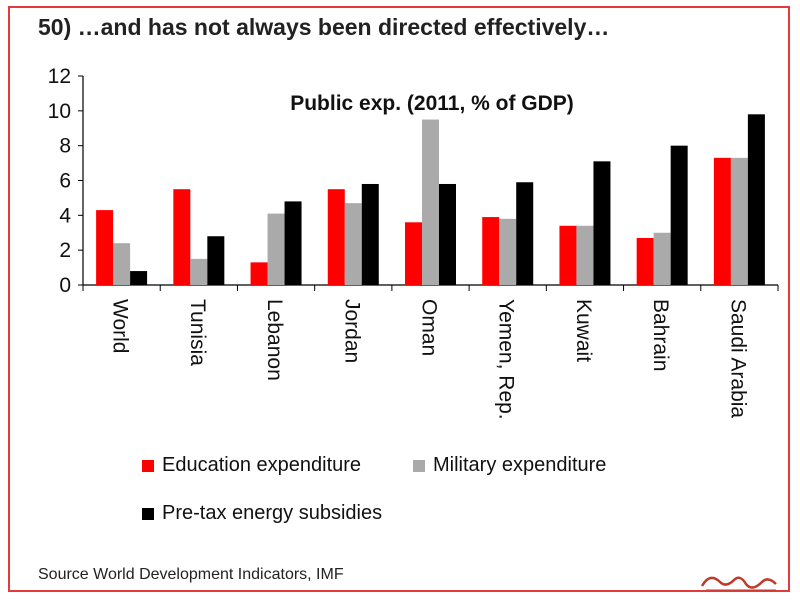 This screenshot has width=800, height=600. What do you see at coordinates (105, 247) in the screenshot?
I see `bar-education-world` at bounding box center [105, 247].